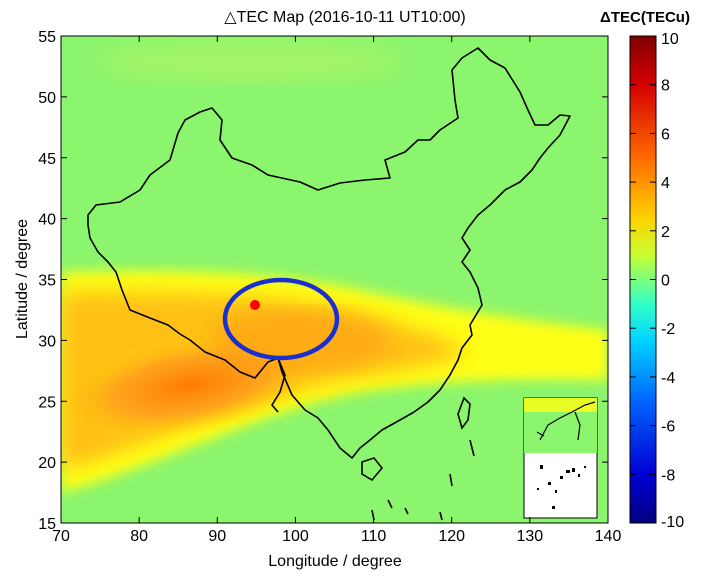 This screenshot has width=704, height=581. What do you see at coordinates (608, 536) in the screenshot?
I see `x-tick-label: 140` at bounding box center [608, 536].